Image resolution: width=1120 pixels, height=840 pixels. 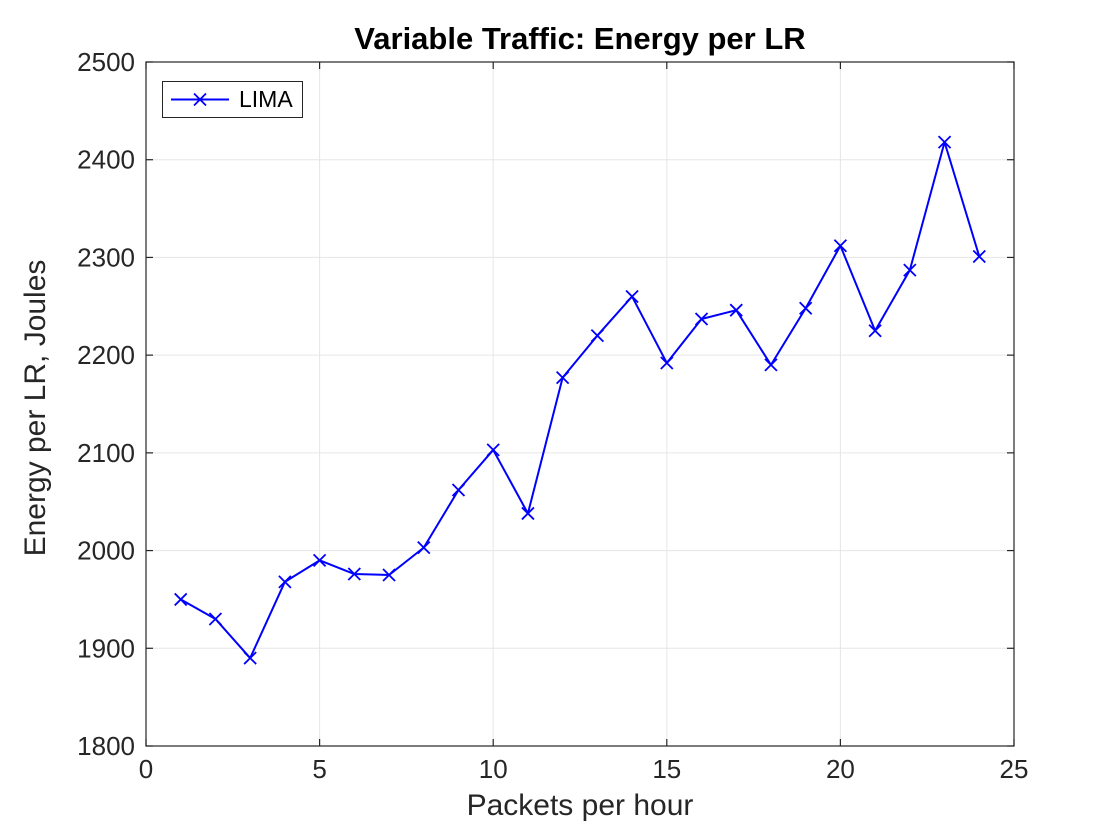 What do you see at coordinates (106, 62) in the screenshot?
I see `y-tick-label: 2500` at bounding box center [106, 62].